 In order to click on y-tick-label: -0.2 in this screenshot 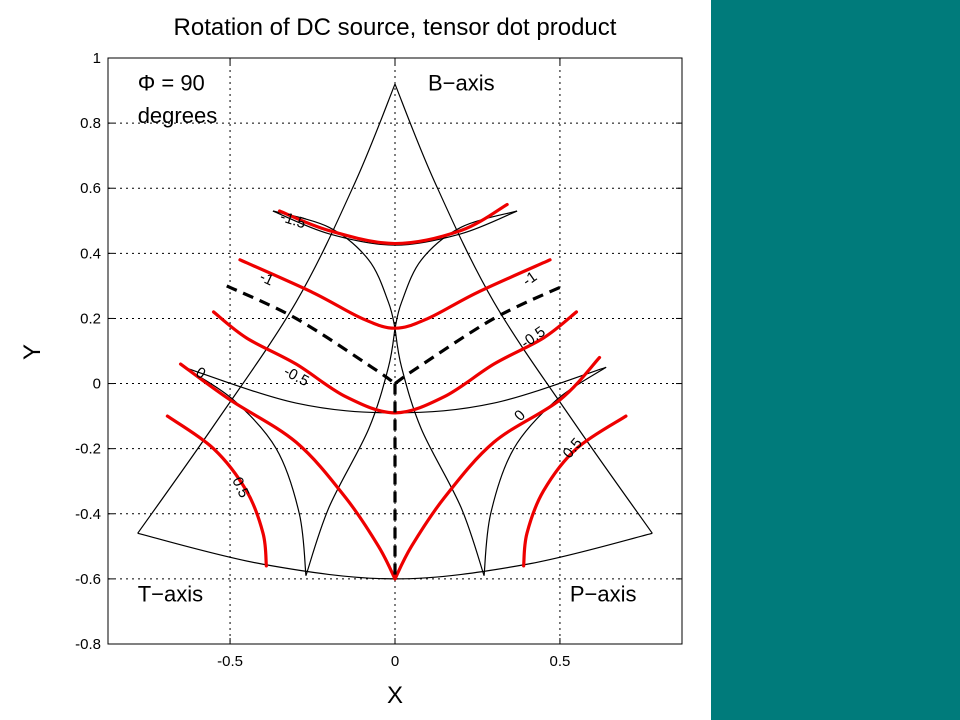, I will do `click(88, 449)`.